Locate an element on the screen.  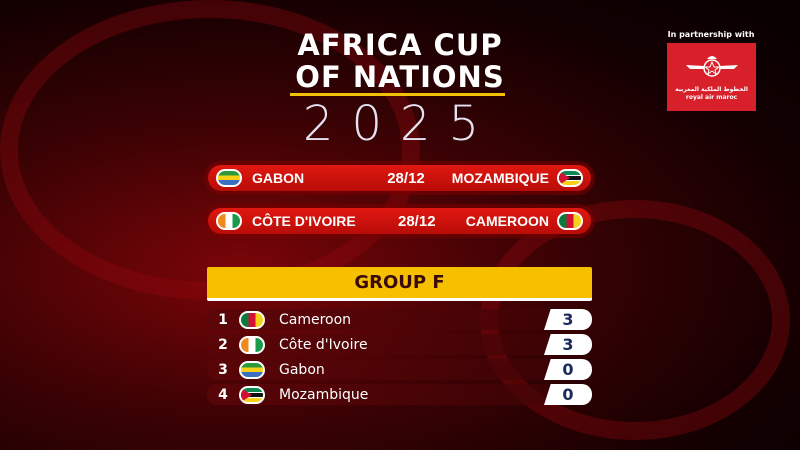
team-name: Cameroon is located at coordinates (315, 319).